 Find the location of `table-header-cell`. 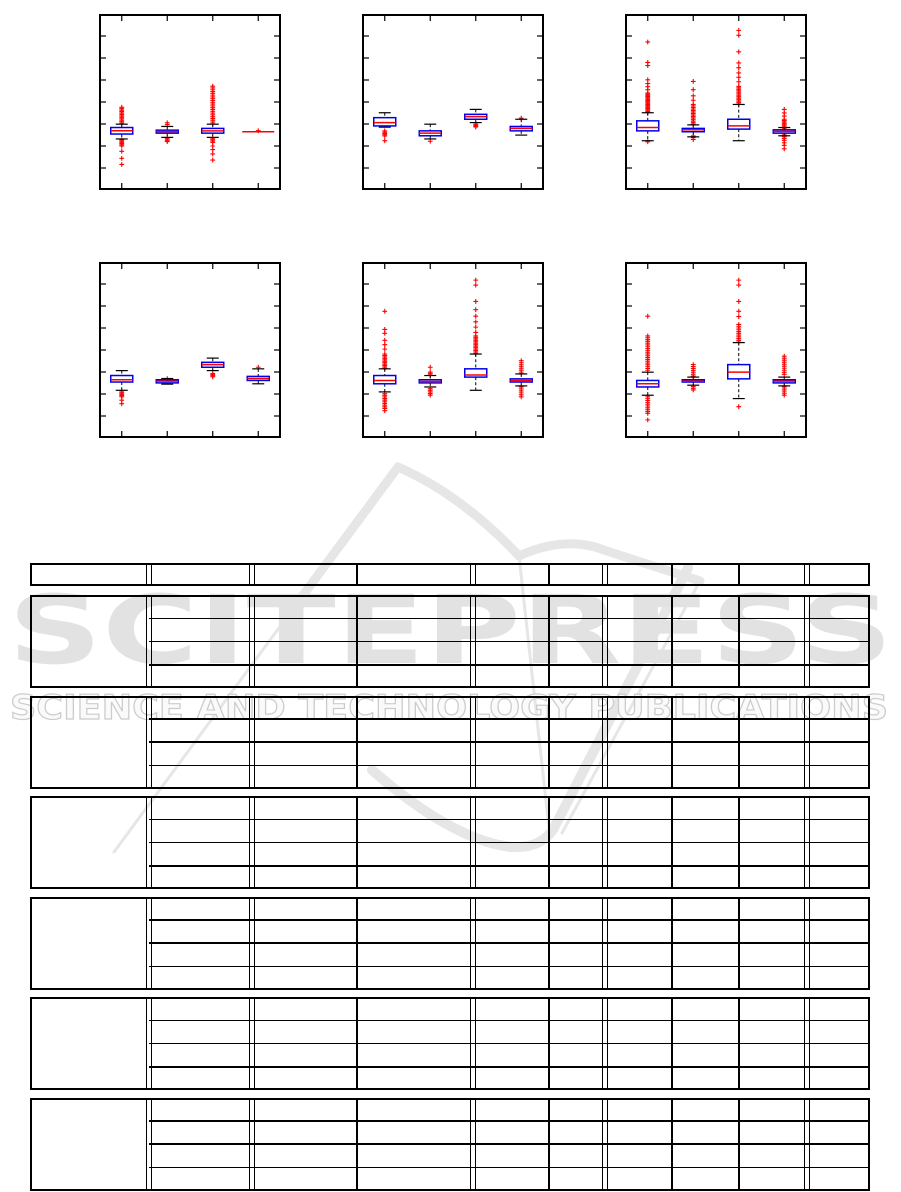

table-header-cell is located at coordinates (577, 574).